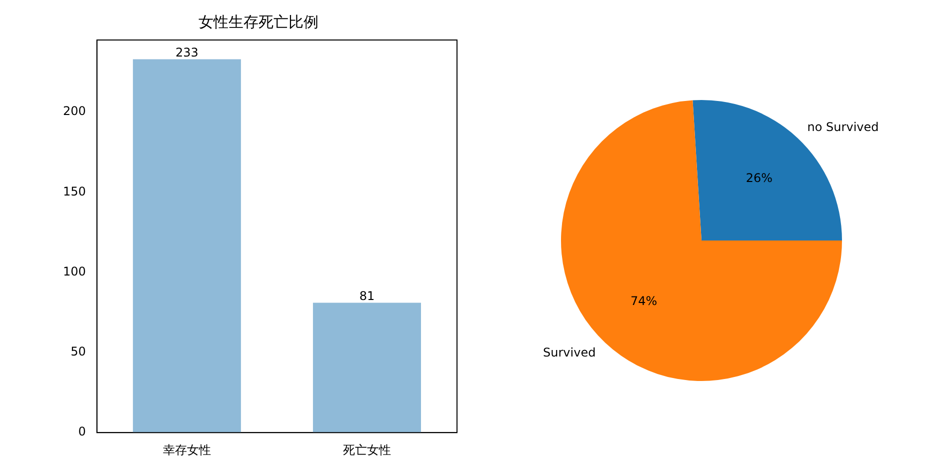 This screenshot has height=471, width=934. Describe the element at coordinates (258, 21) in the screenshot. I see `chart-title: 女性生存死亡比例` at that location.